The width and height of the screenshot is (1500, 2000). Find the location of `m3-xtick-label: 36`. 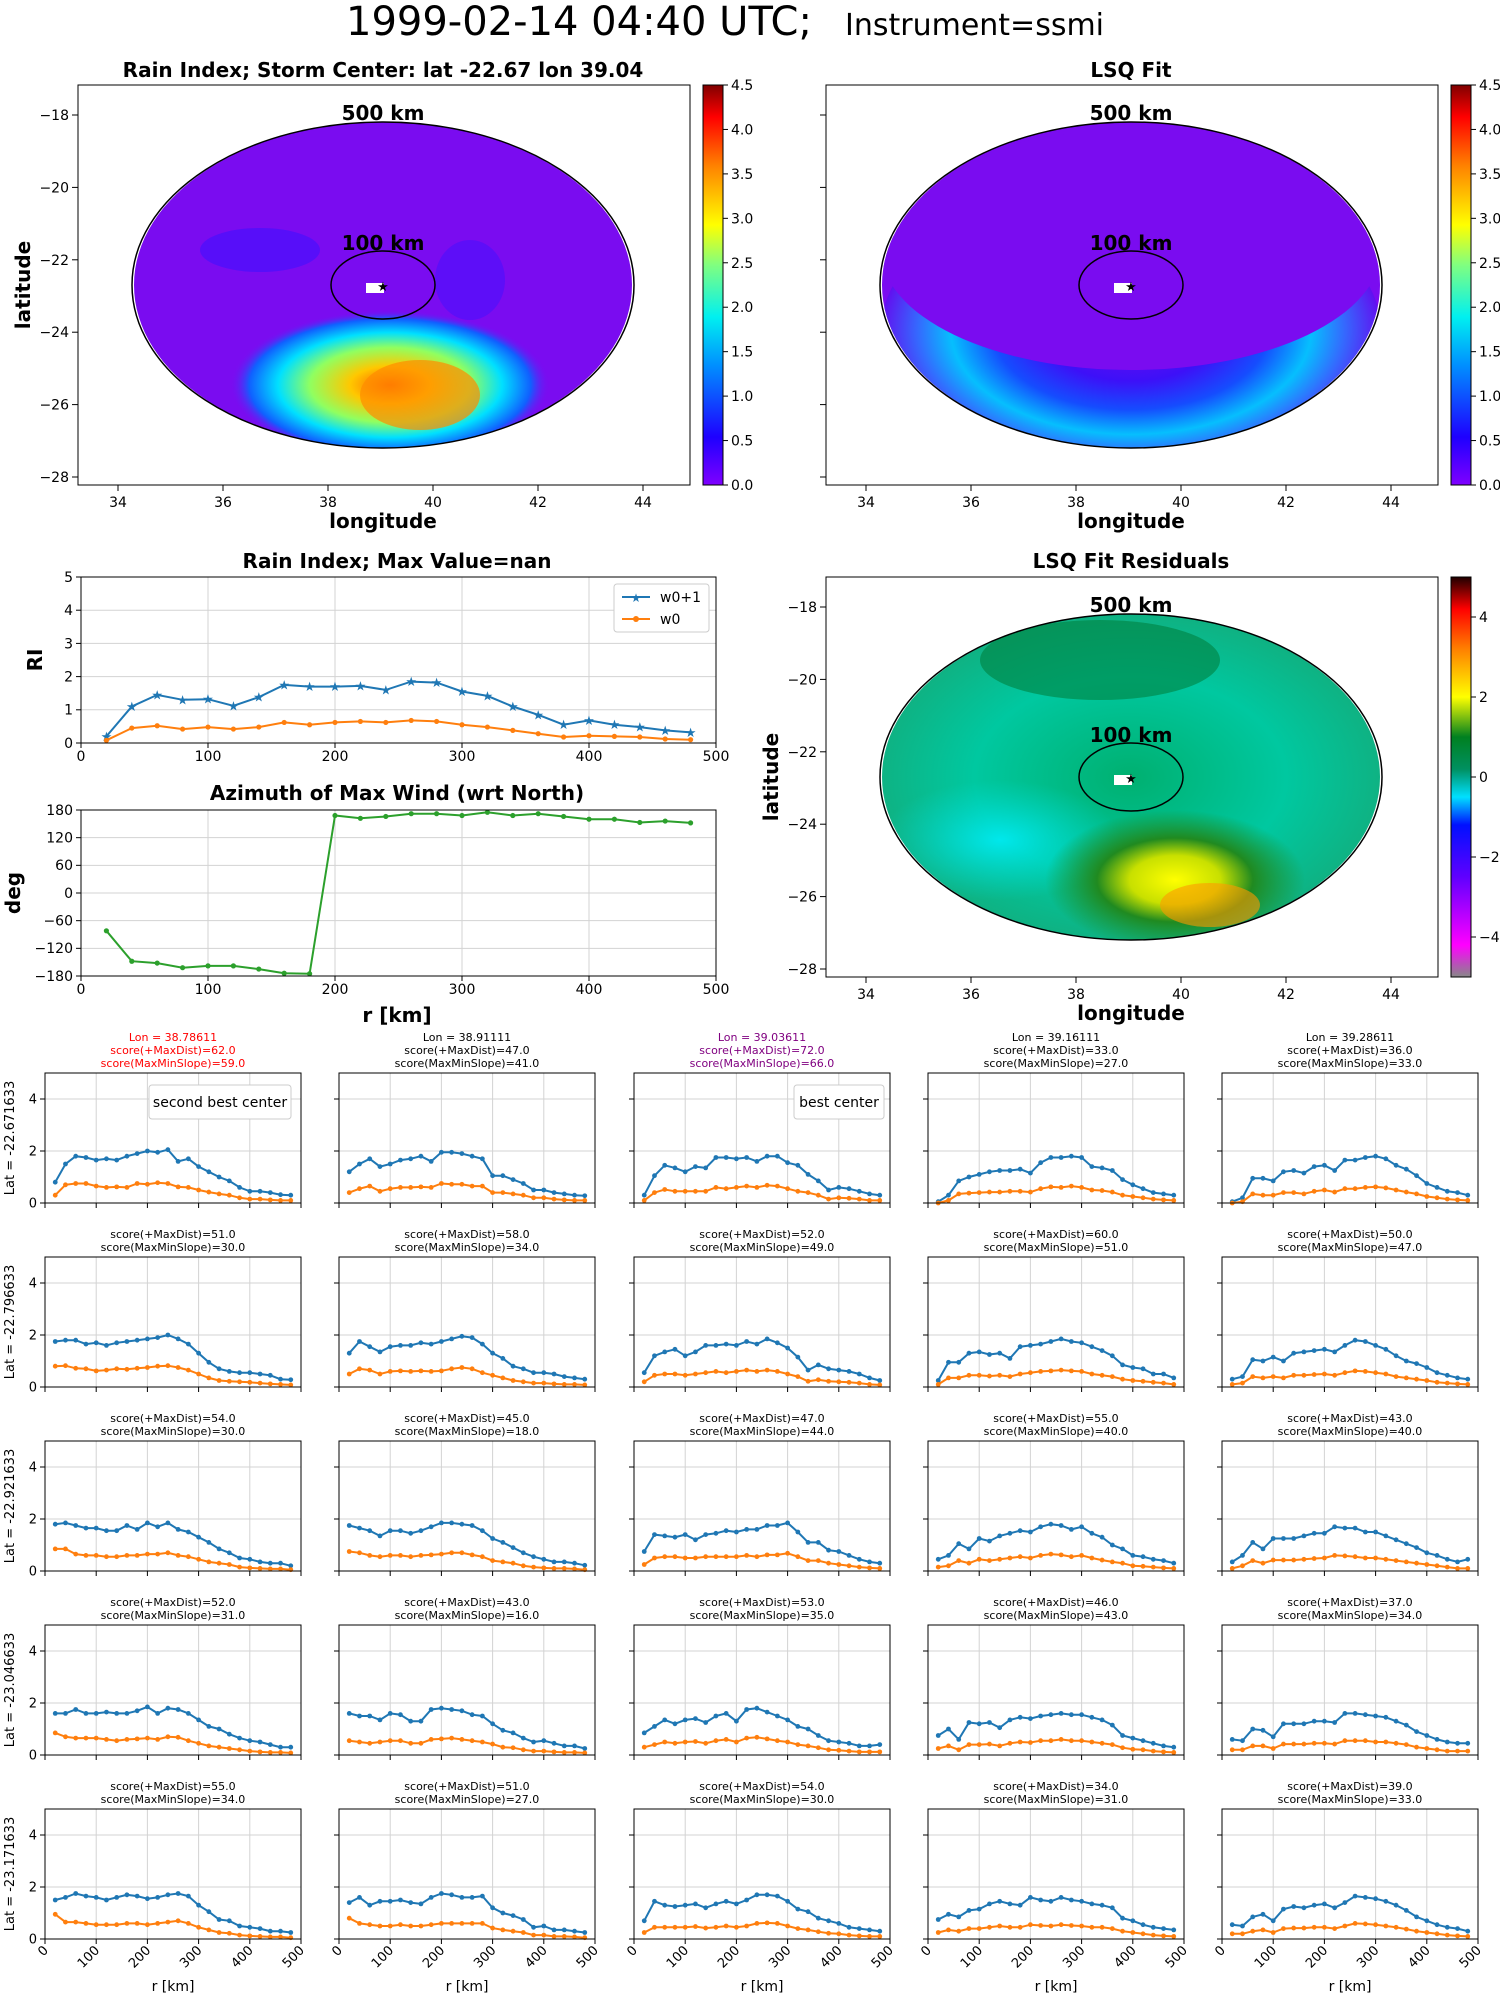

m3-xtick-label: 36 is located at coordinates (971, 995).